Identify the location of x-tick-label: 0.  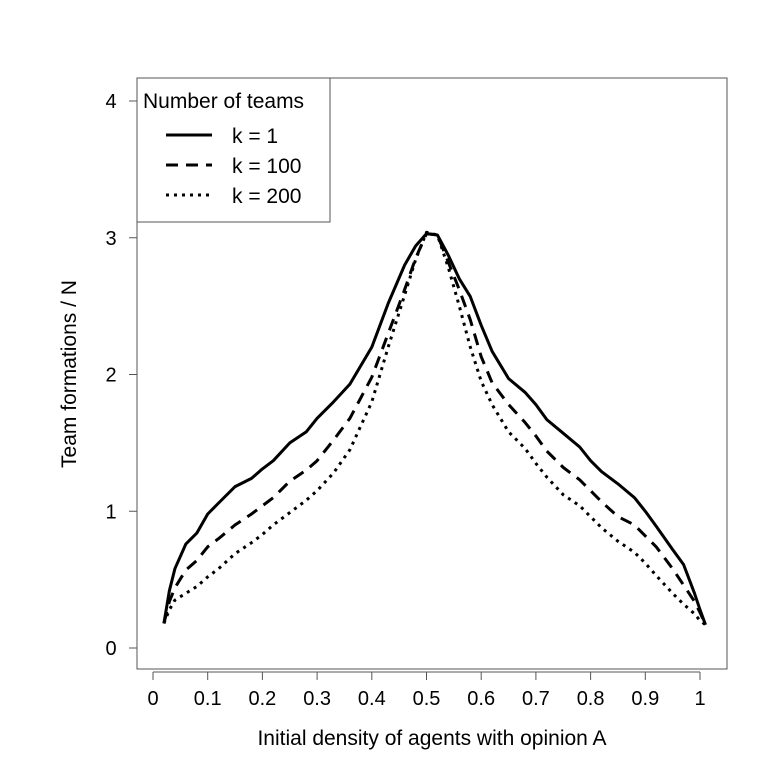
(152, 699).